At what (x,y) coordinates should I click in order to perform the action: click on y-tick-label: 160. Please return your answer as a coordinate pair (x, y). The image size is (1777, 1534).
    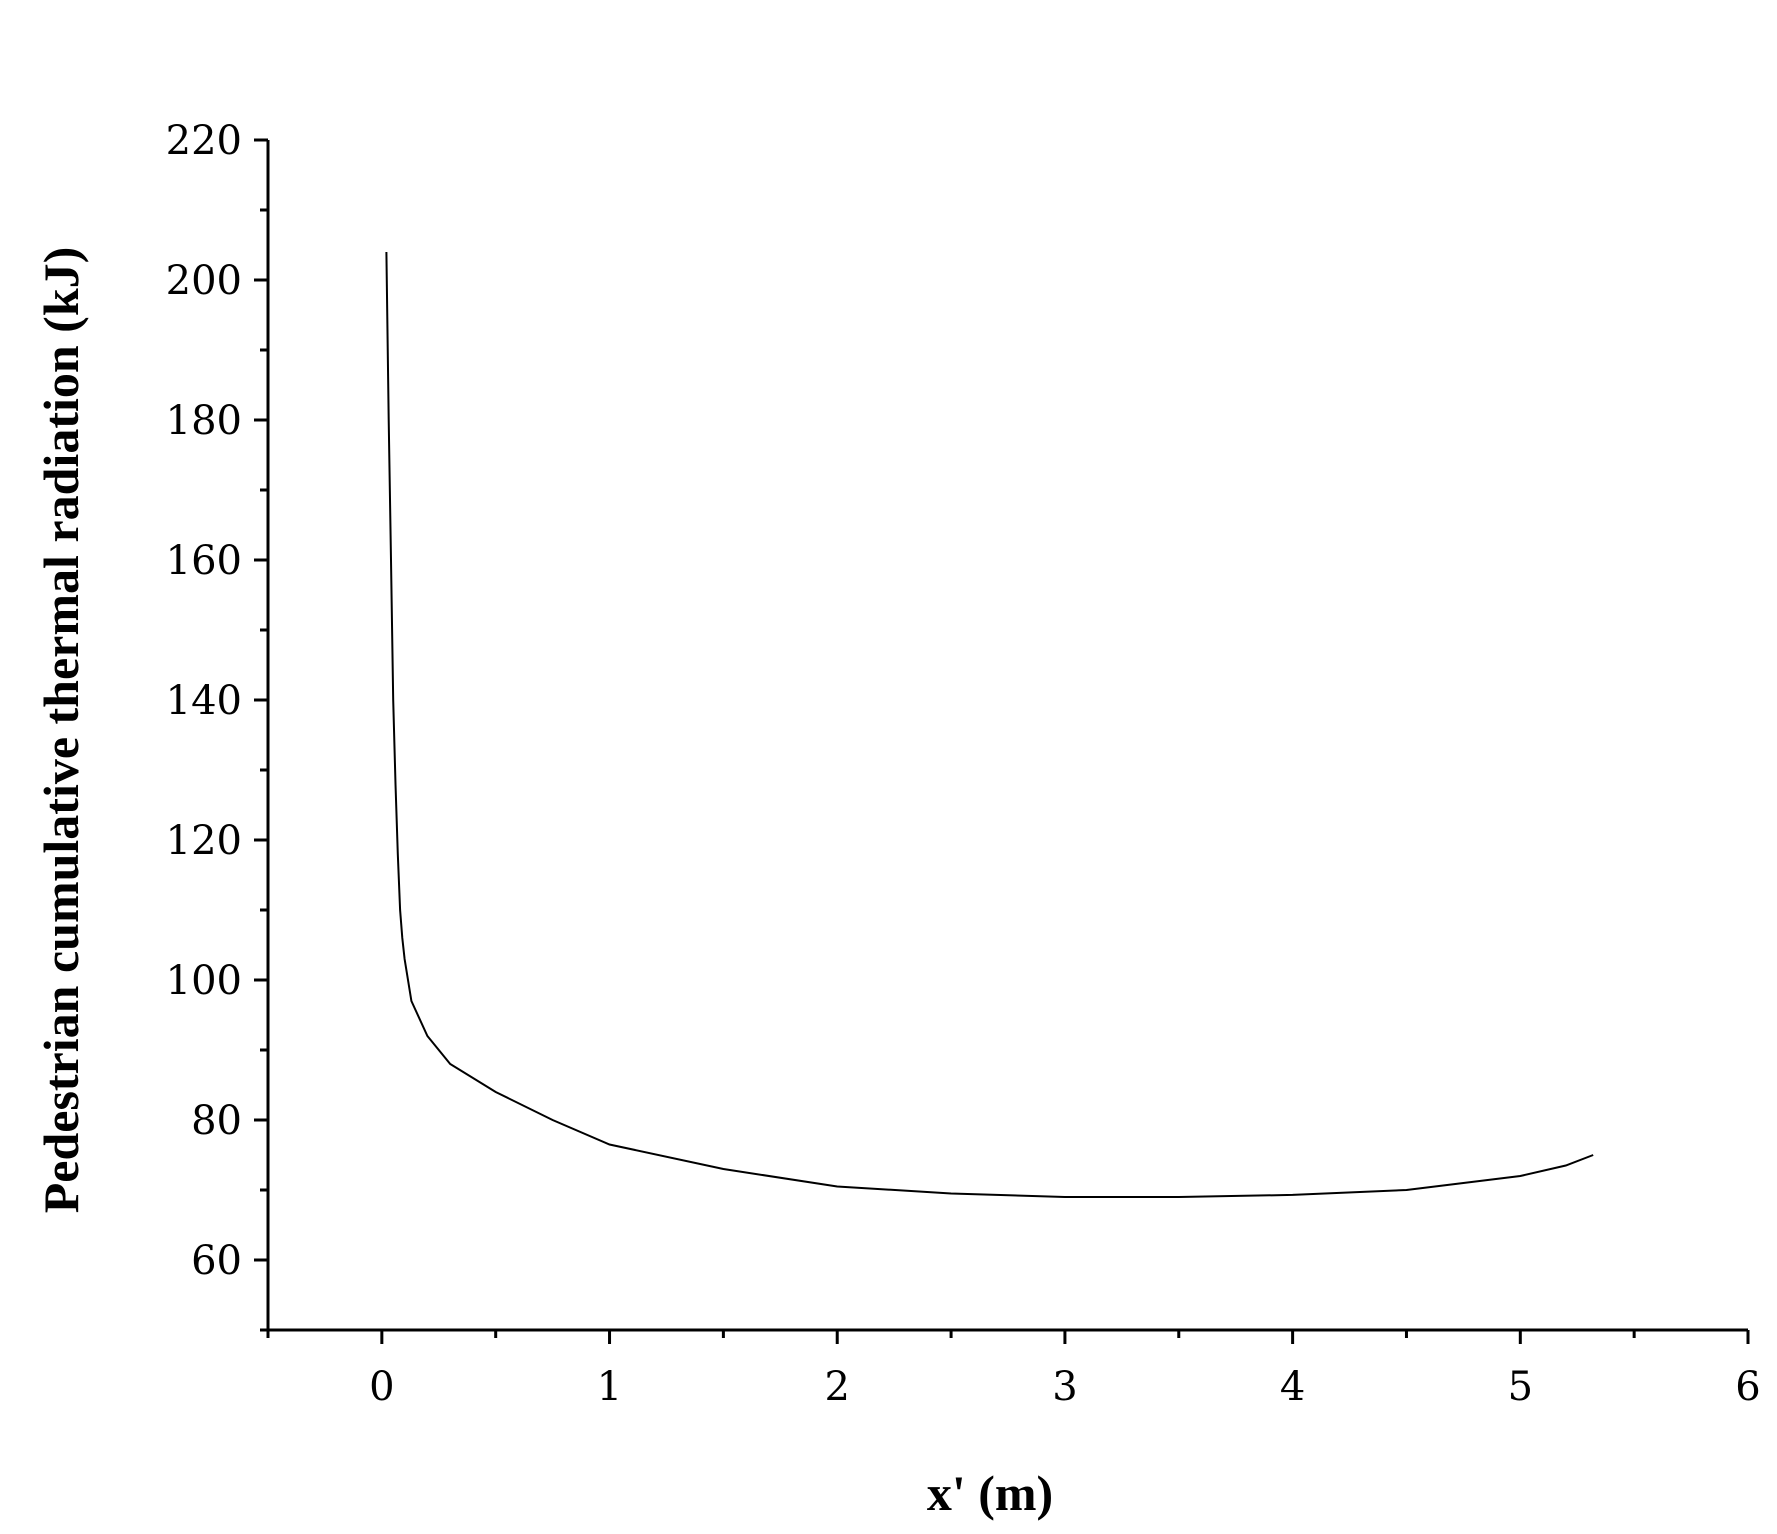
    Looking at the image, I should click on (204, 561).